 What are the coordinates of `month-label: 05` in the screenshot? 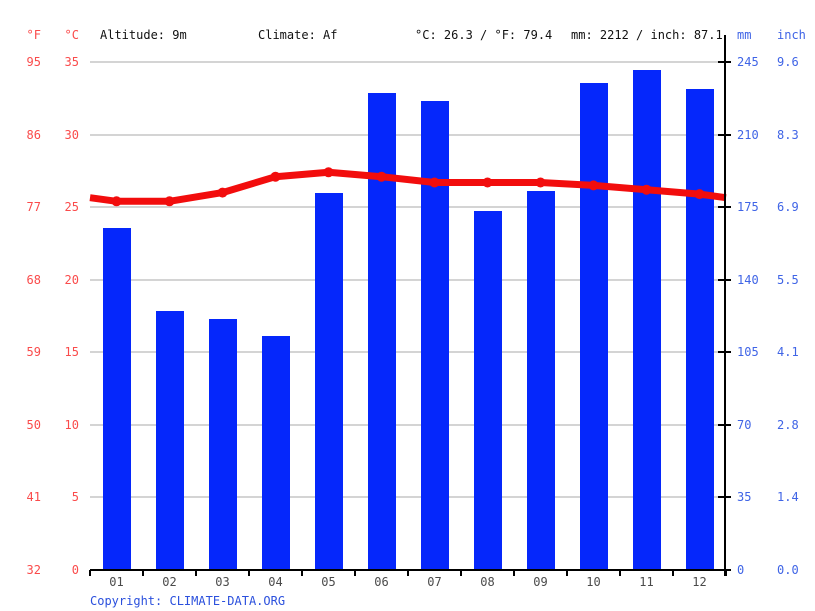 It's located at (328, 582).